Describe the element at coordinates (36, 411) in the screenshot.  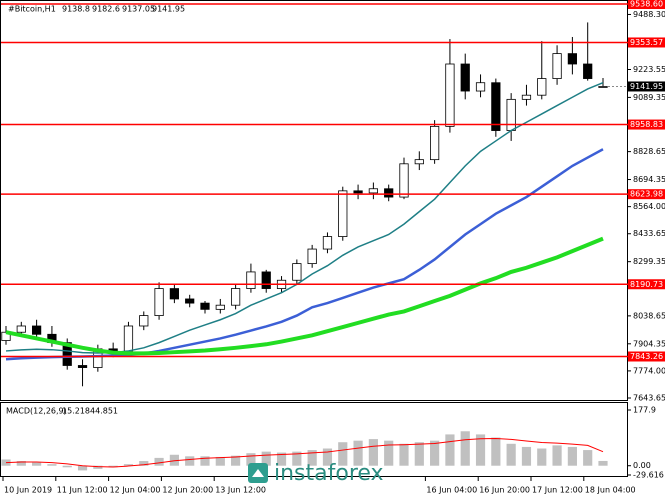
I see `macd-title: MACD(12,26,9)` at that location.